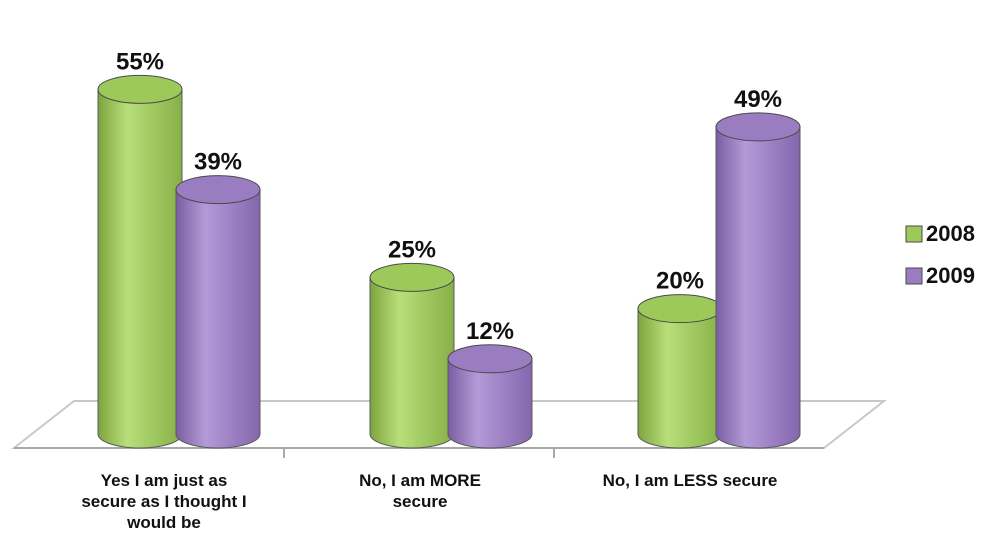 The width and height of the screenshot is (998, 548). What do you see at coordinates (950, 275) in the screenshot?
I see `legend-label: 2009` at bounding box center [950, 275].